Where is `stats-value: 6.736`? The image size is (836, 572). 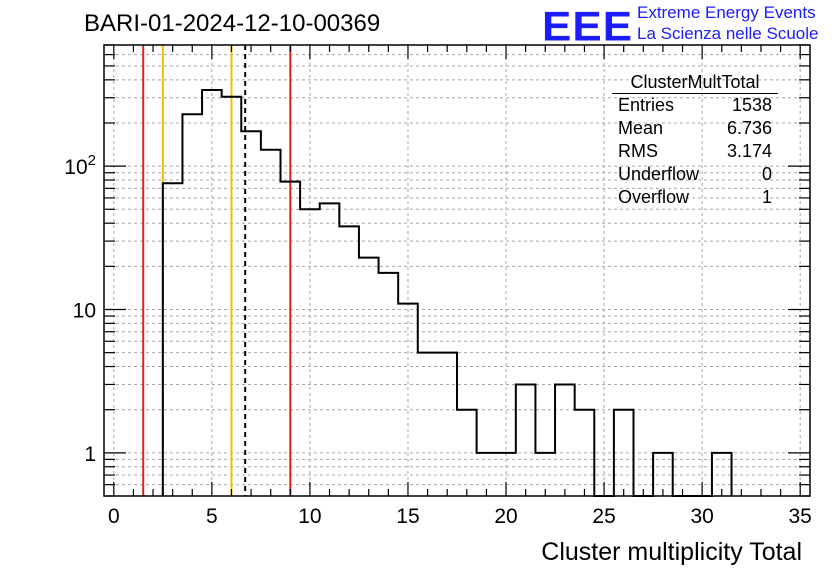 stats-value: 6.736 is located at coordinates (749, 128).